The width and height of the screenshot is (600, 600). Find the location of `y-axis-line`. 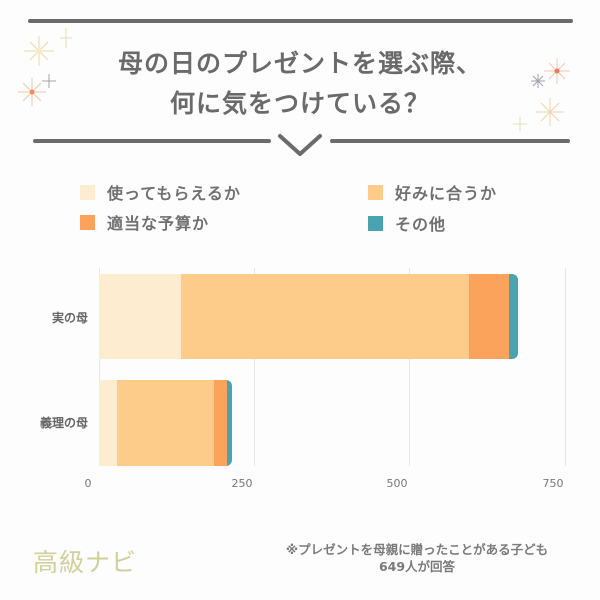

y-axis-line is located at coordinates (99, 367).